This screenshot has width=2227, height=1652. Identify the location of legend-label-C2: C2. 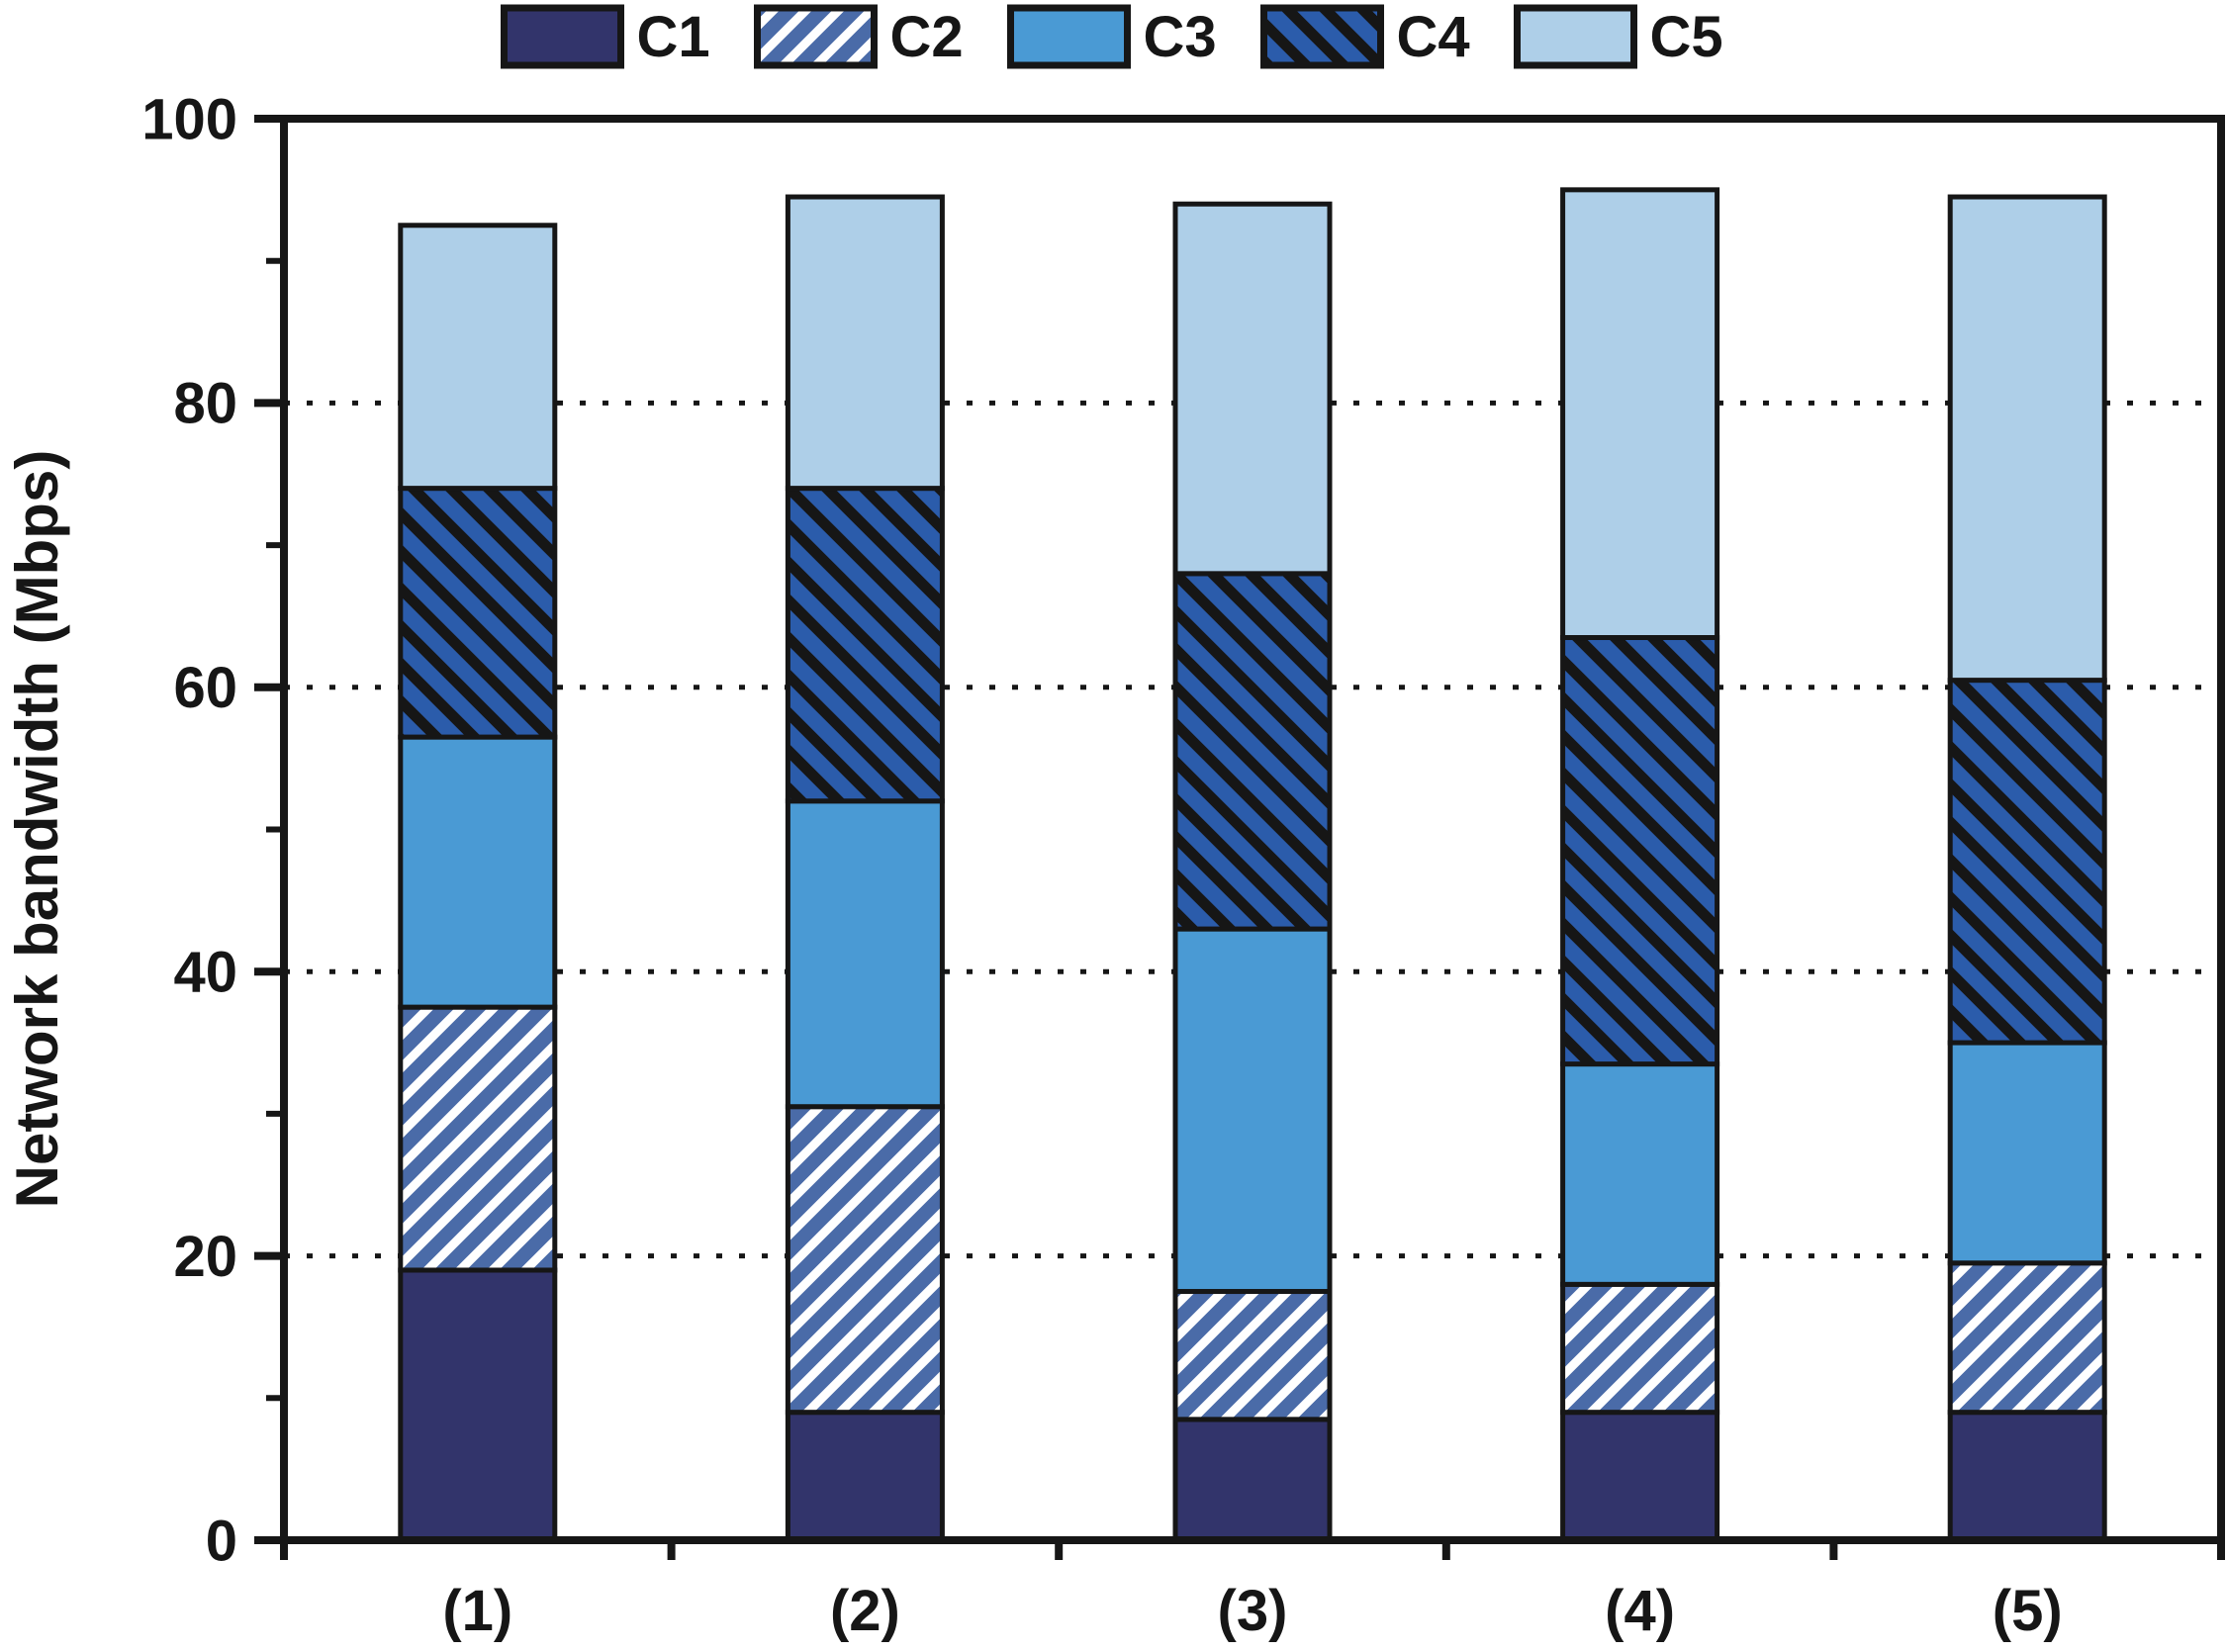
(927, 37).